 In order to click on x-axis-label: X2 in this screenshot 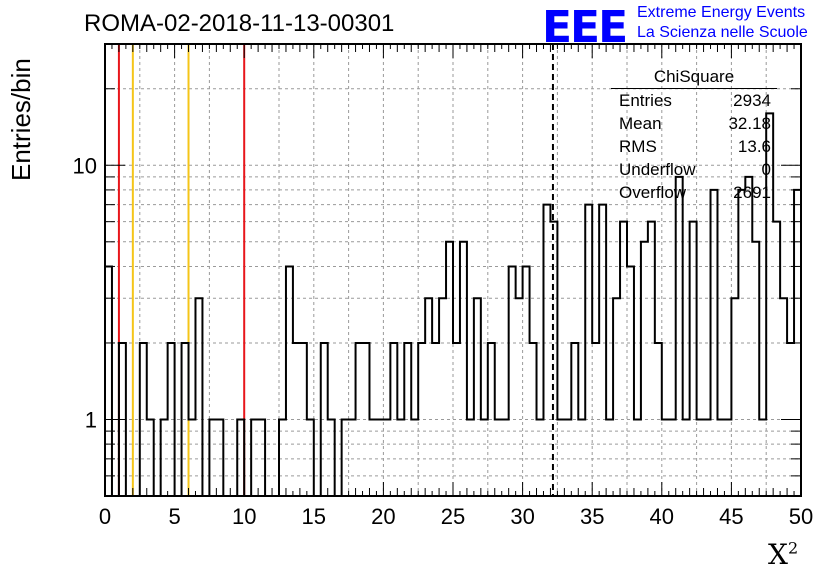, I will do `click(783, 554)`.